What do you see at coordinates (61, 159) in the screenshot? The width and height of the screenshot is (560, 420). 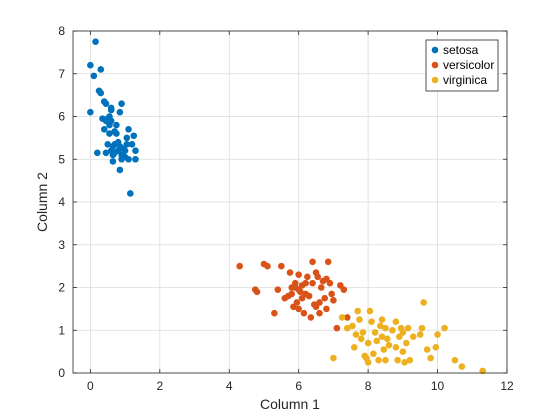 I see `y-tick-label: 5` at bounding box center [61, 159].